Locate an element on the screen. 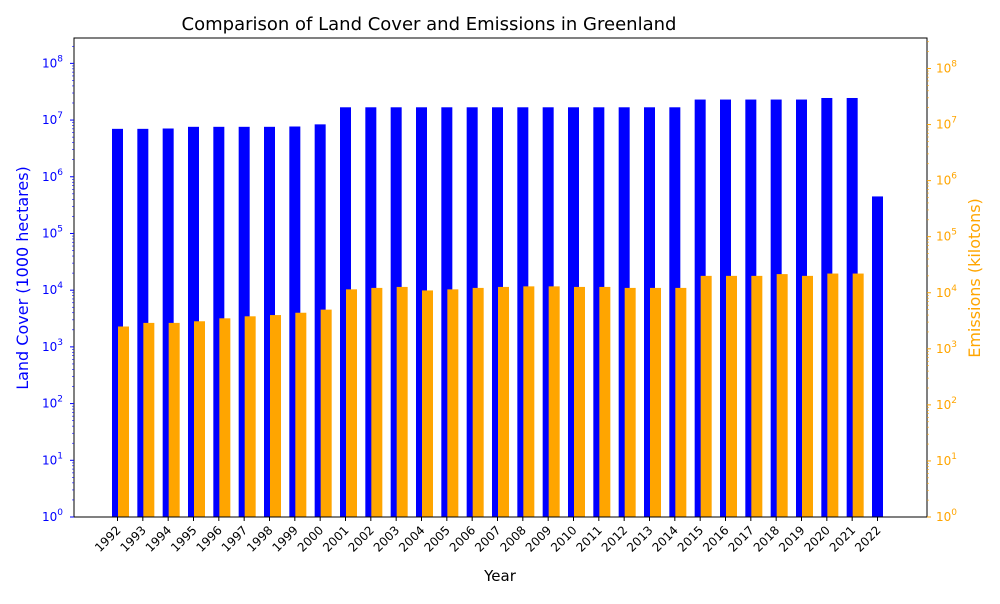  x-tick-label: 1996 is located at coordinates (208, 538).